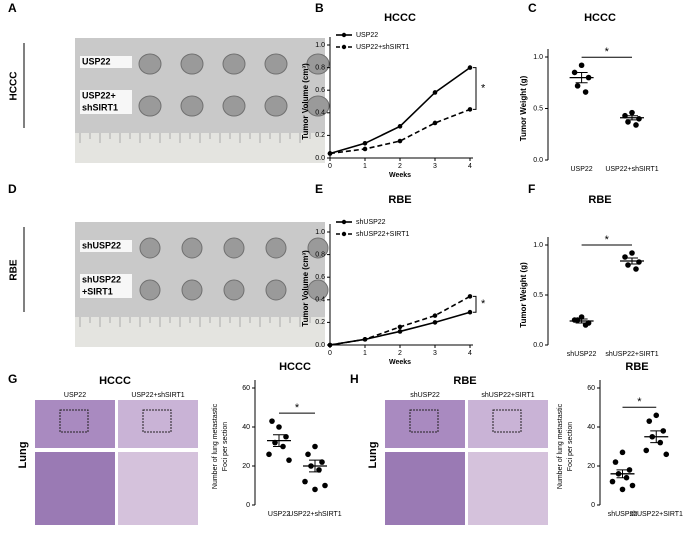 The width and height of the screenshot is (685, 544). I want to click on panel-letter: F, so click(531, 189).